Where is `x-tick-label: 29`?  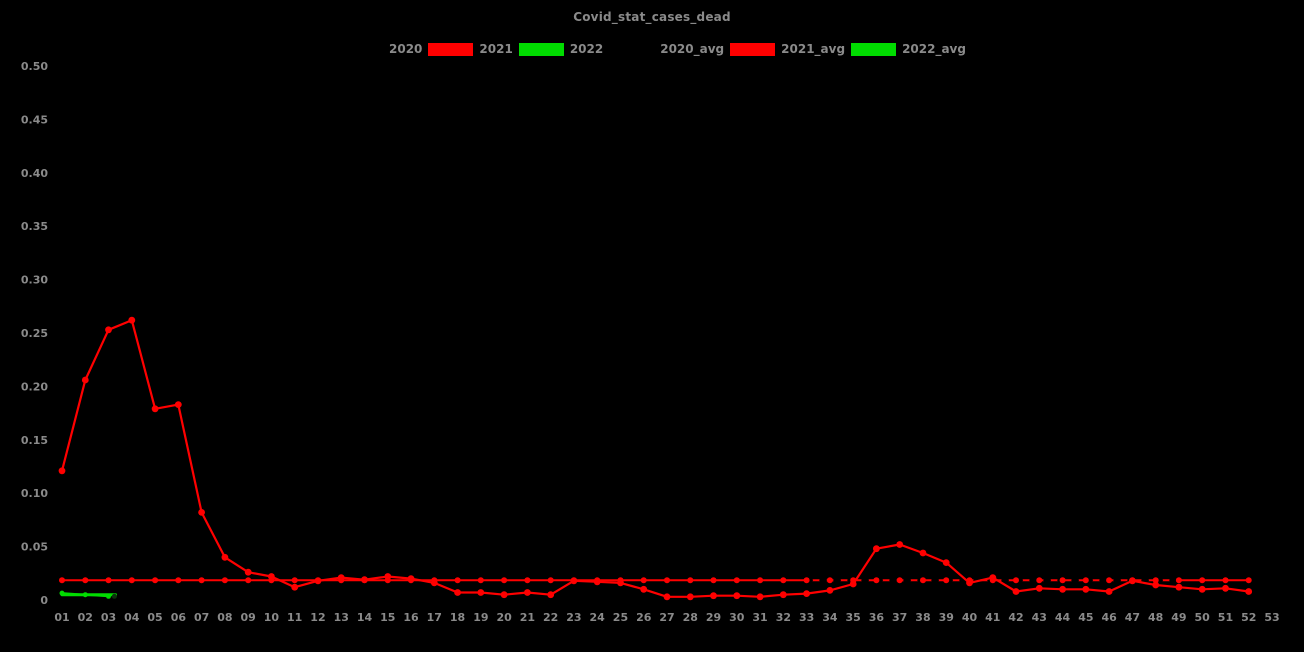
x-tick-label: 29 is located at coordinates (713, 617).